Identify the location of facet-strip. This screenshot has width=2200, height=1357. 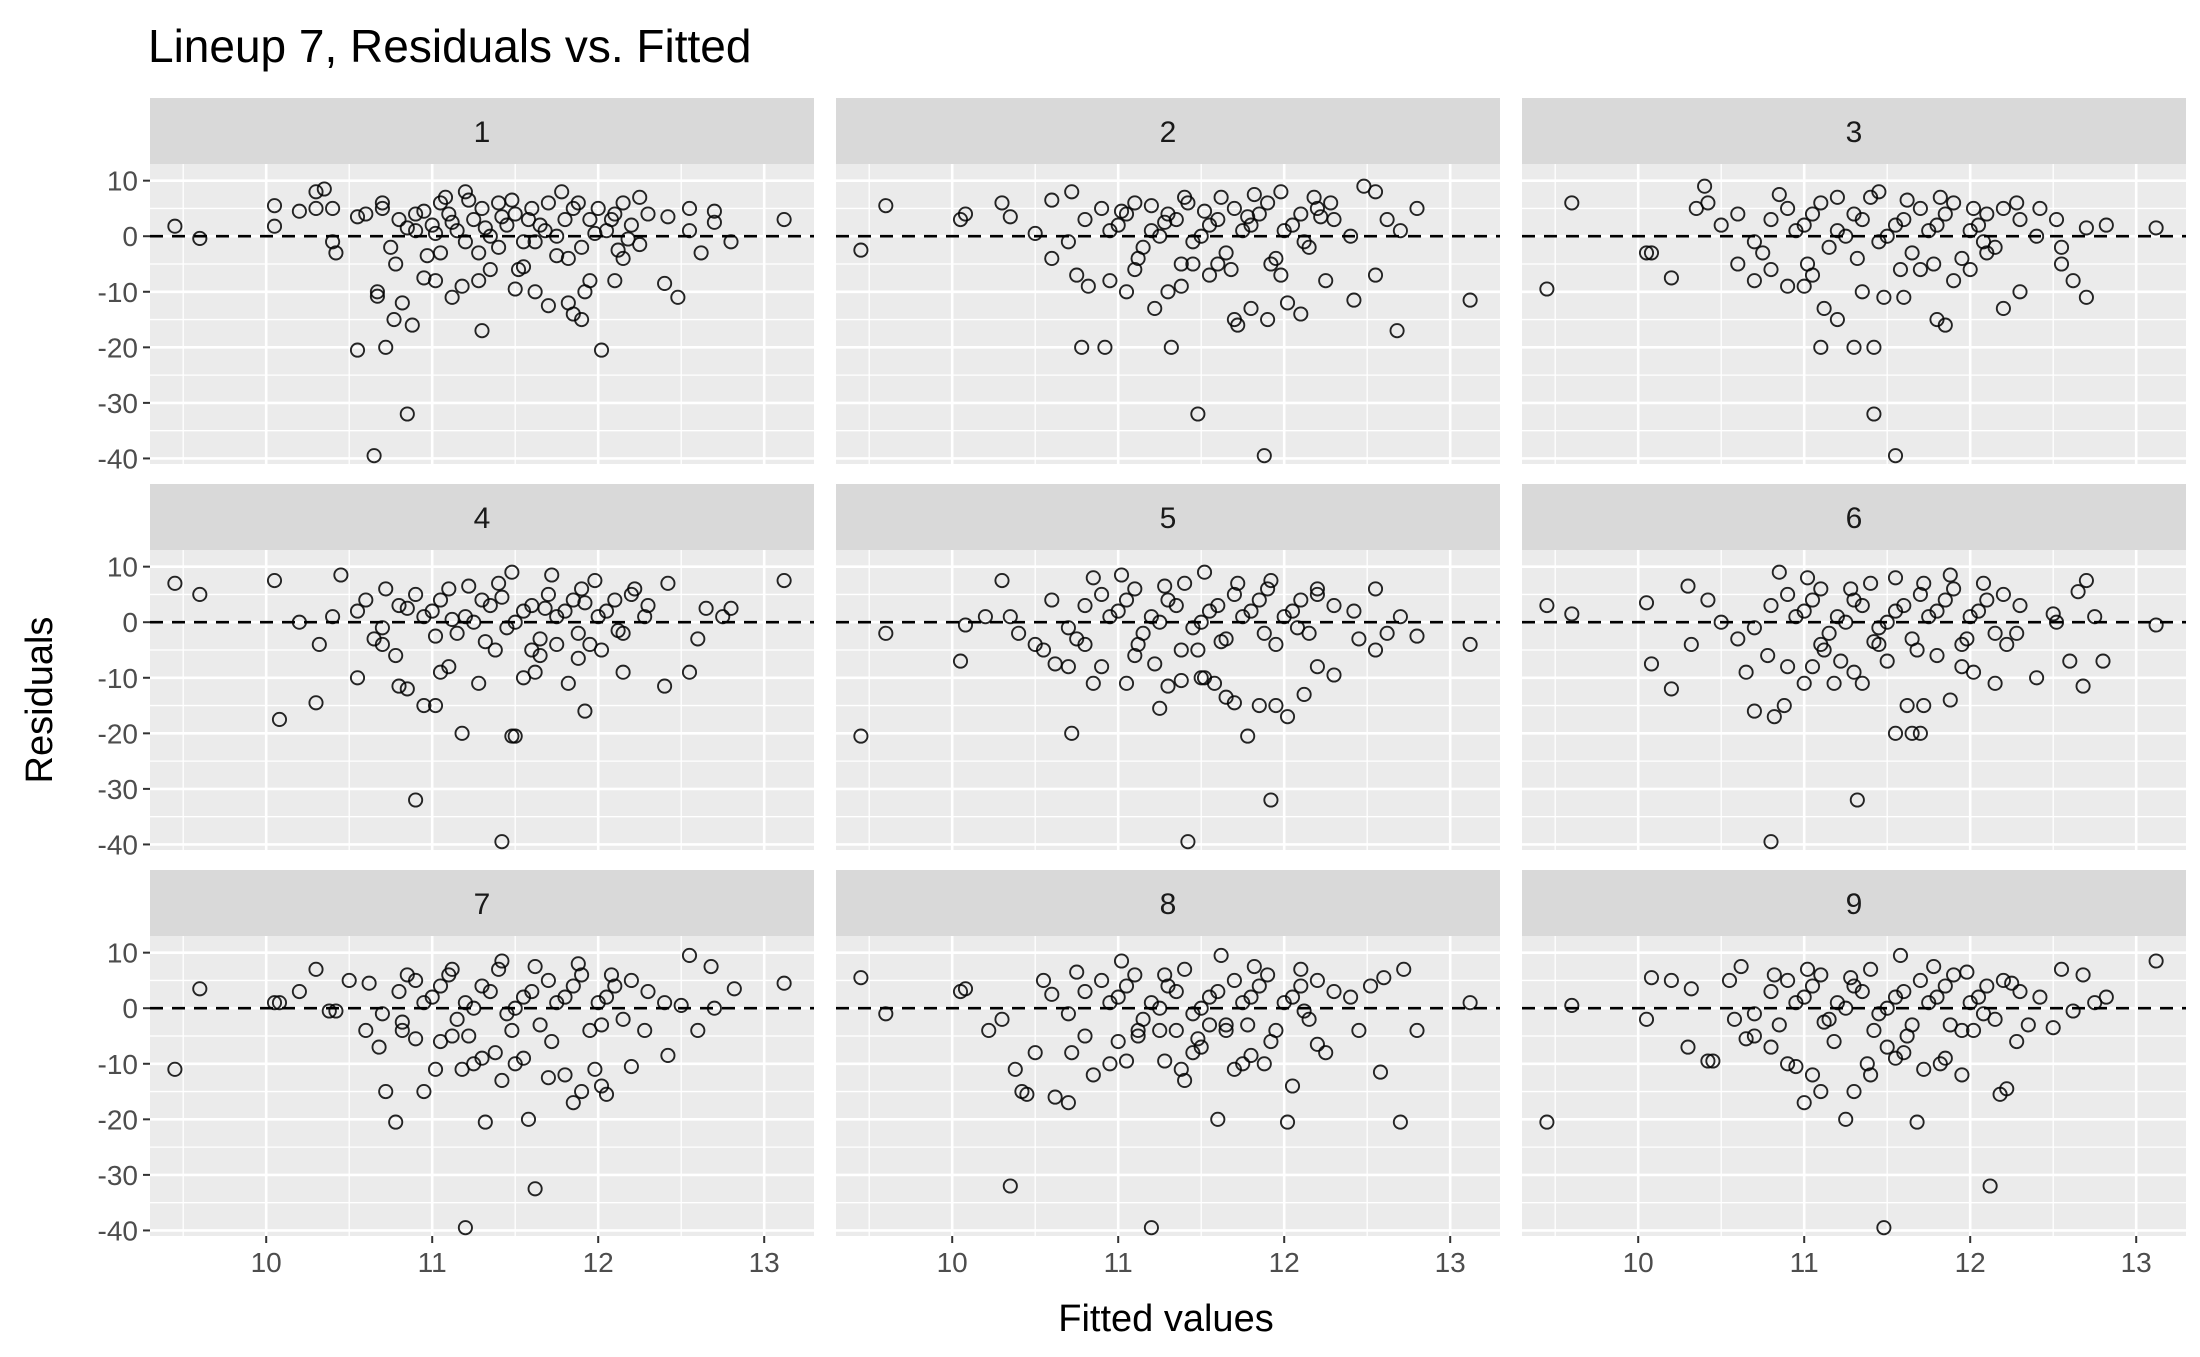
(482, 903).